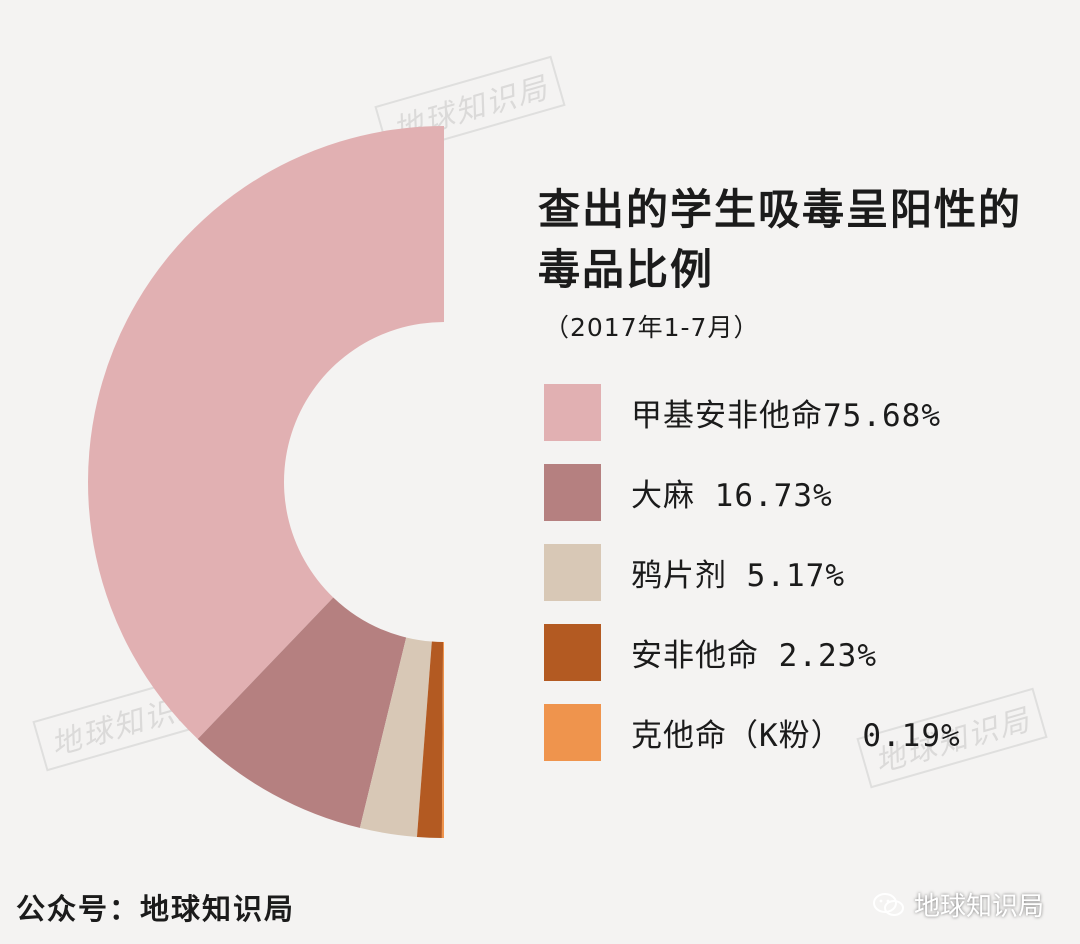 The width and height of the screenshot is (1080, 944). I want to click on legend-item: 安非他命 2.23%, so click(752, 652).